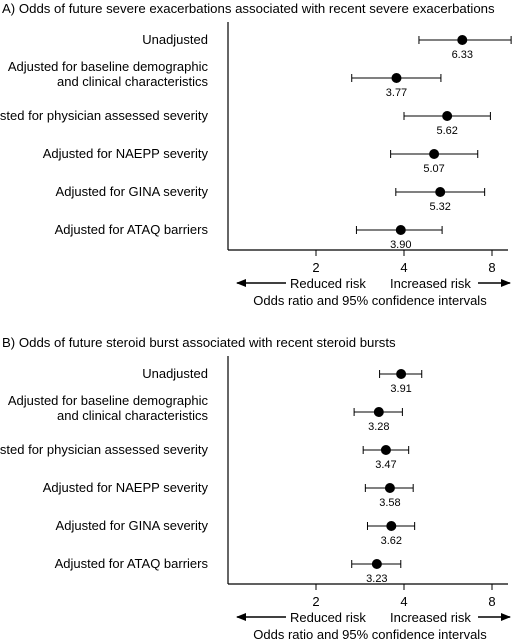 Image resolution: width=520 pixels, height=643 pixels. Describe the element at coordinates (400, 389) in the screenshot. I see `data-label: 3.91` at that location.